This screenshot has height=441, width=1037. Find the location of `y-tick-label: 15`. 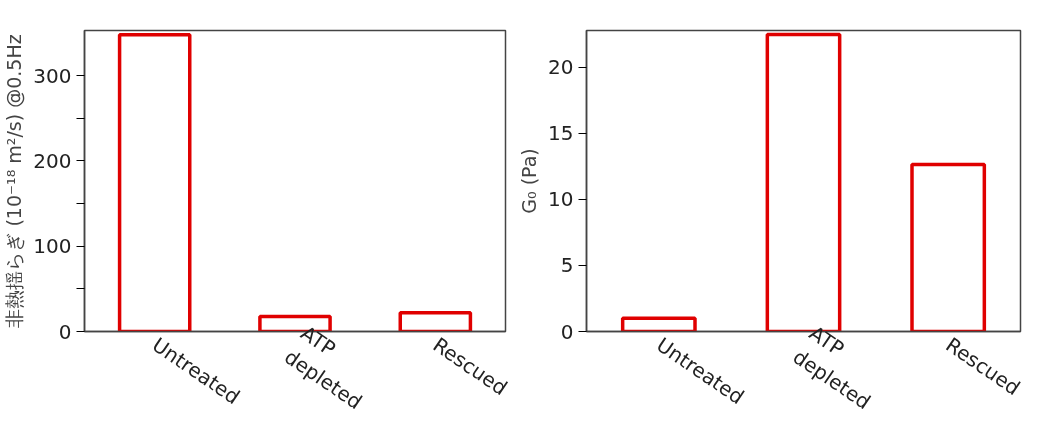

y-tick-label: 15 is located at coordinates (561, 133).